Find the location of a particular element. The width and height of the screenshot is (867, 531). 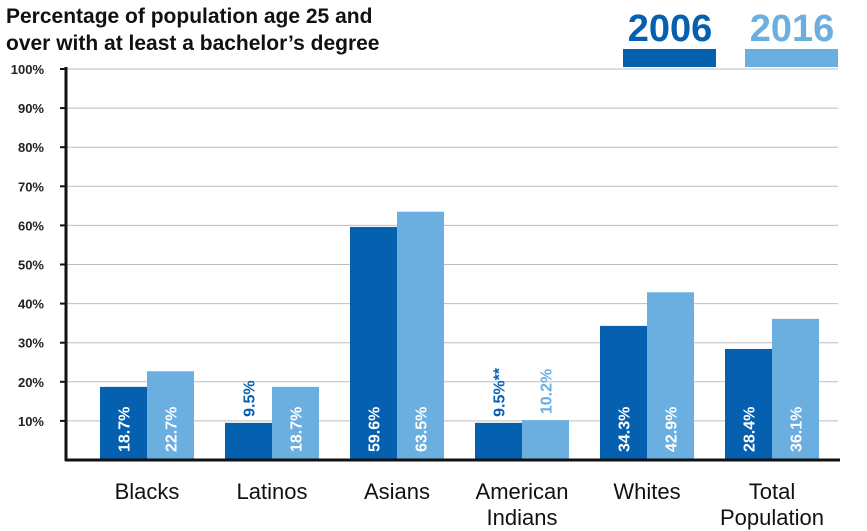

legend-label-2006: 2006 is located at coordinates (670, 29).